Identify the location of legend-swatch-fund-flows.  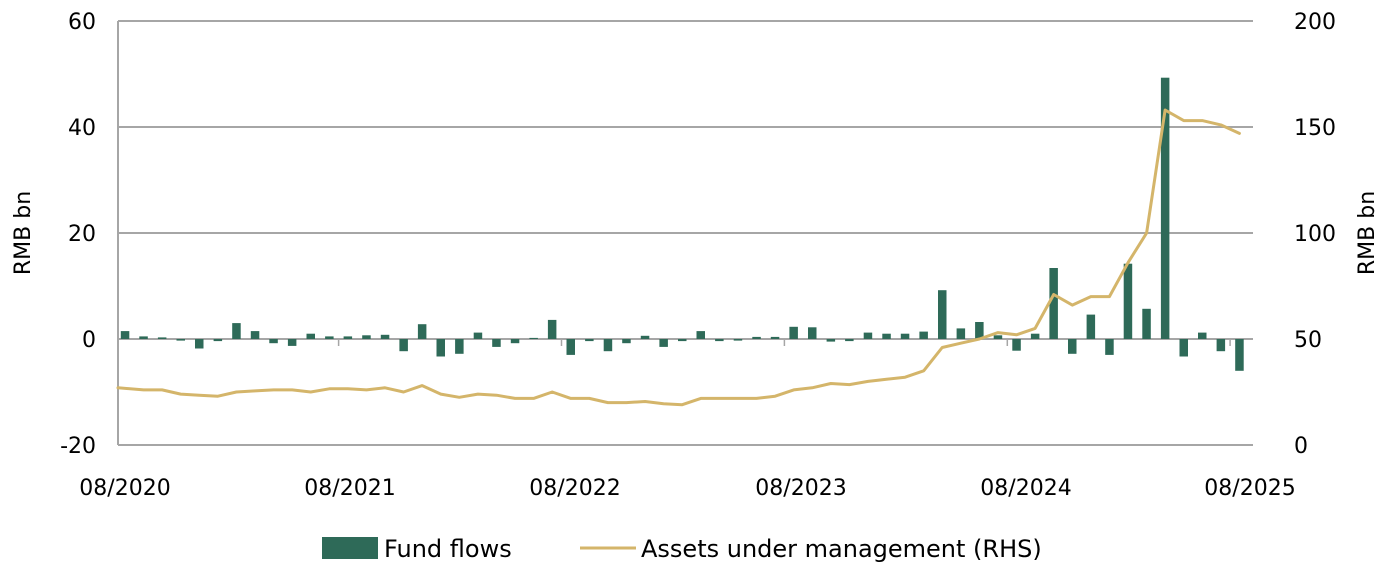
(350, 548).